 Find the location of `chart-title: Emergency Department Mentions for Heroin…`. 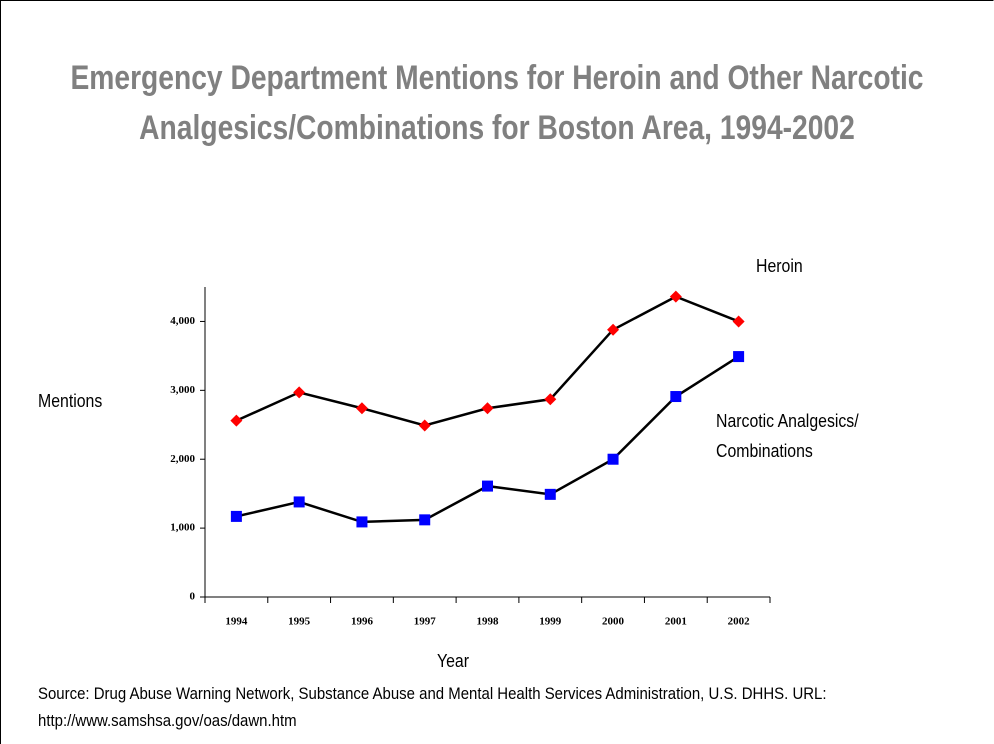

chart-title: Emergency Department Mentions for Heroin… is located at coordinates (497, 103).